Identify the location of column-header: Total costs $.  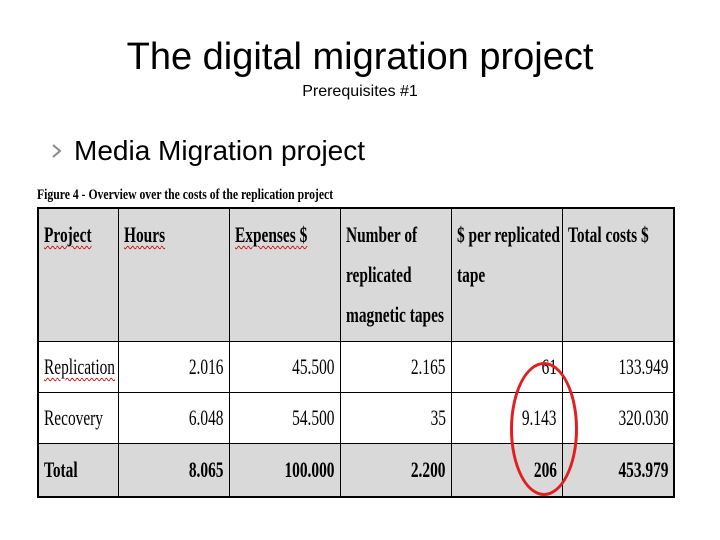
(618, 274).